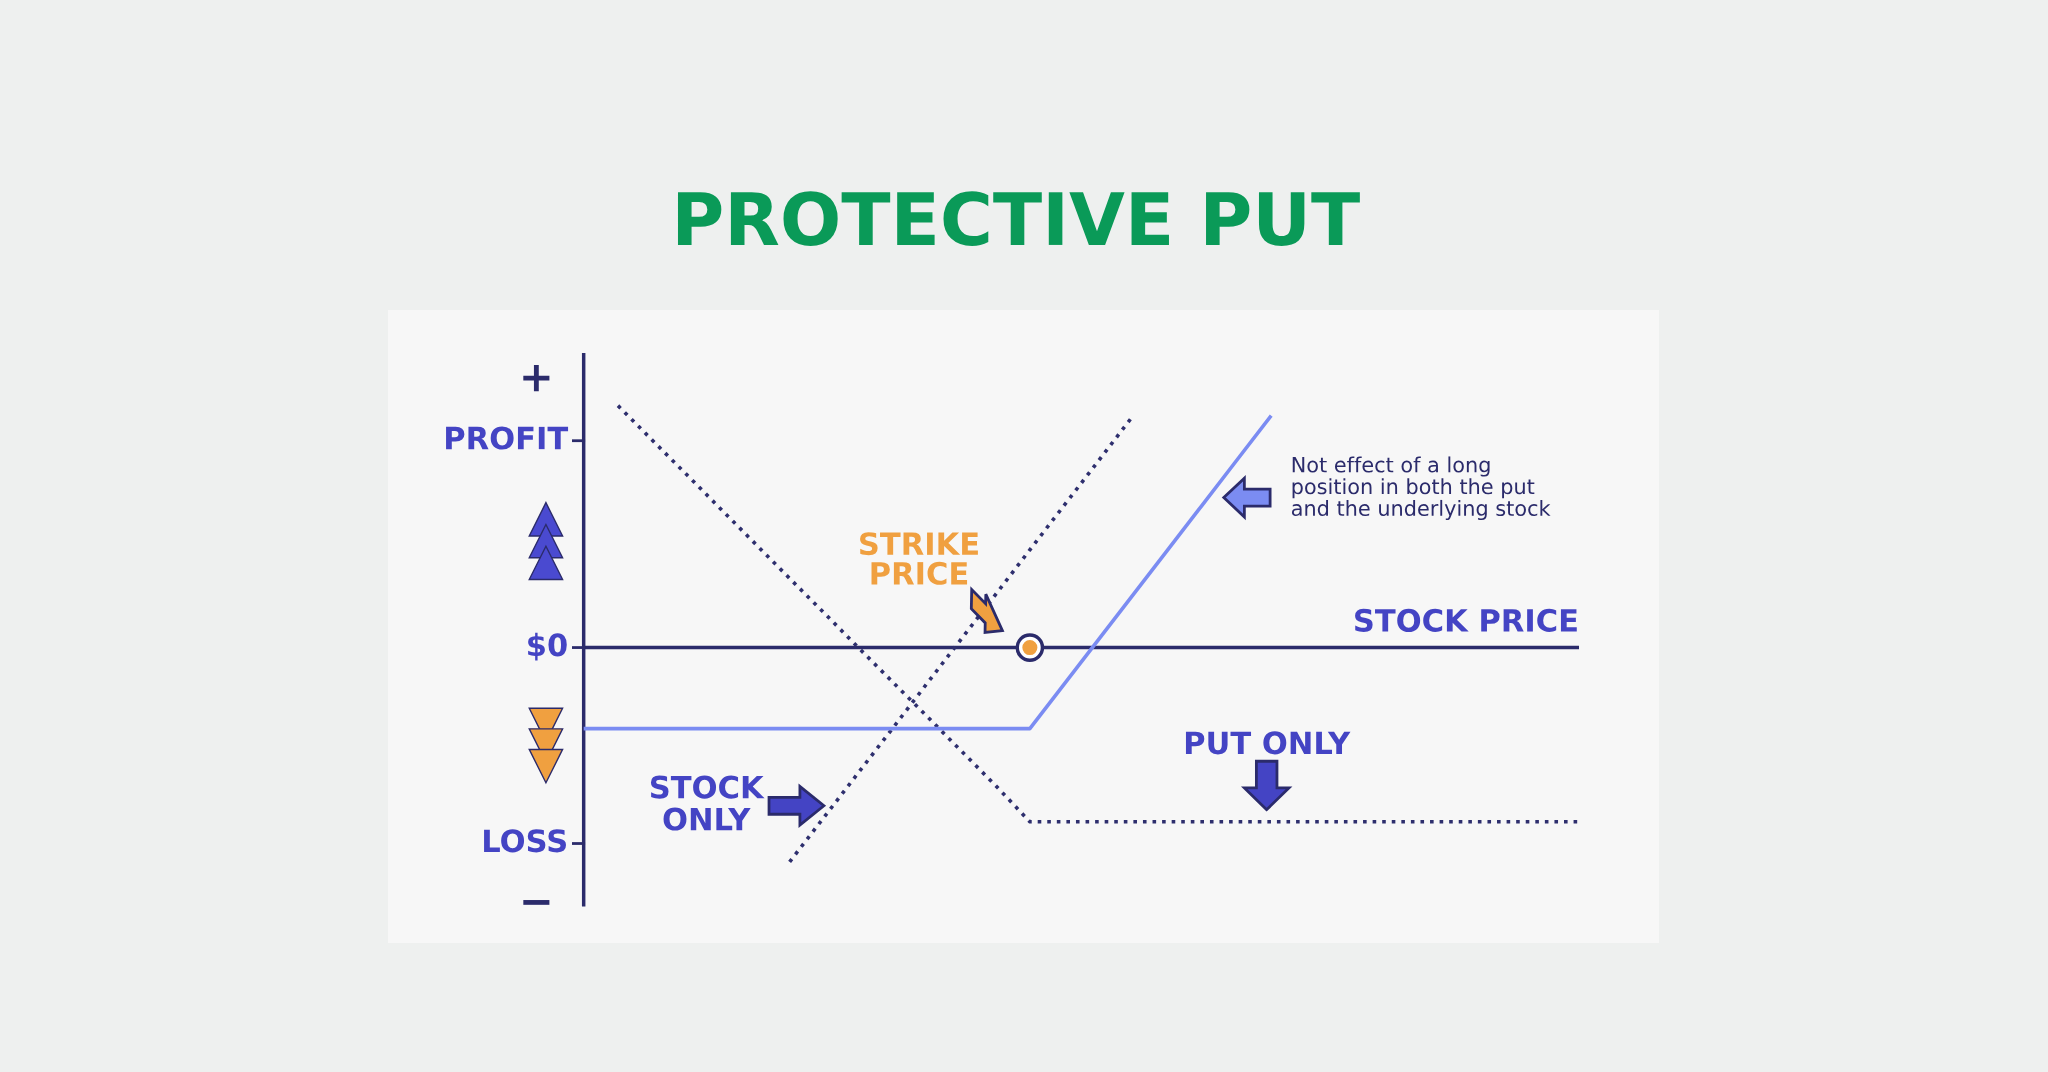  I want to click on text: PROFIT, so click(507, 438).